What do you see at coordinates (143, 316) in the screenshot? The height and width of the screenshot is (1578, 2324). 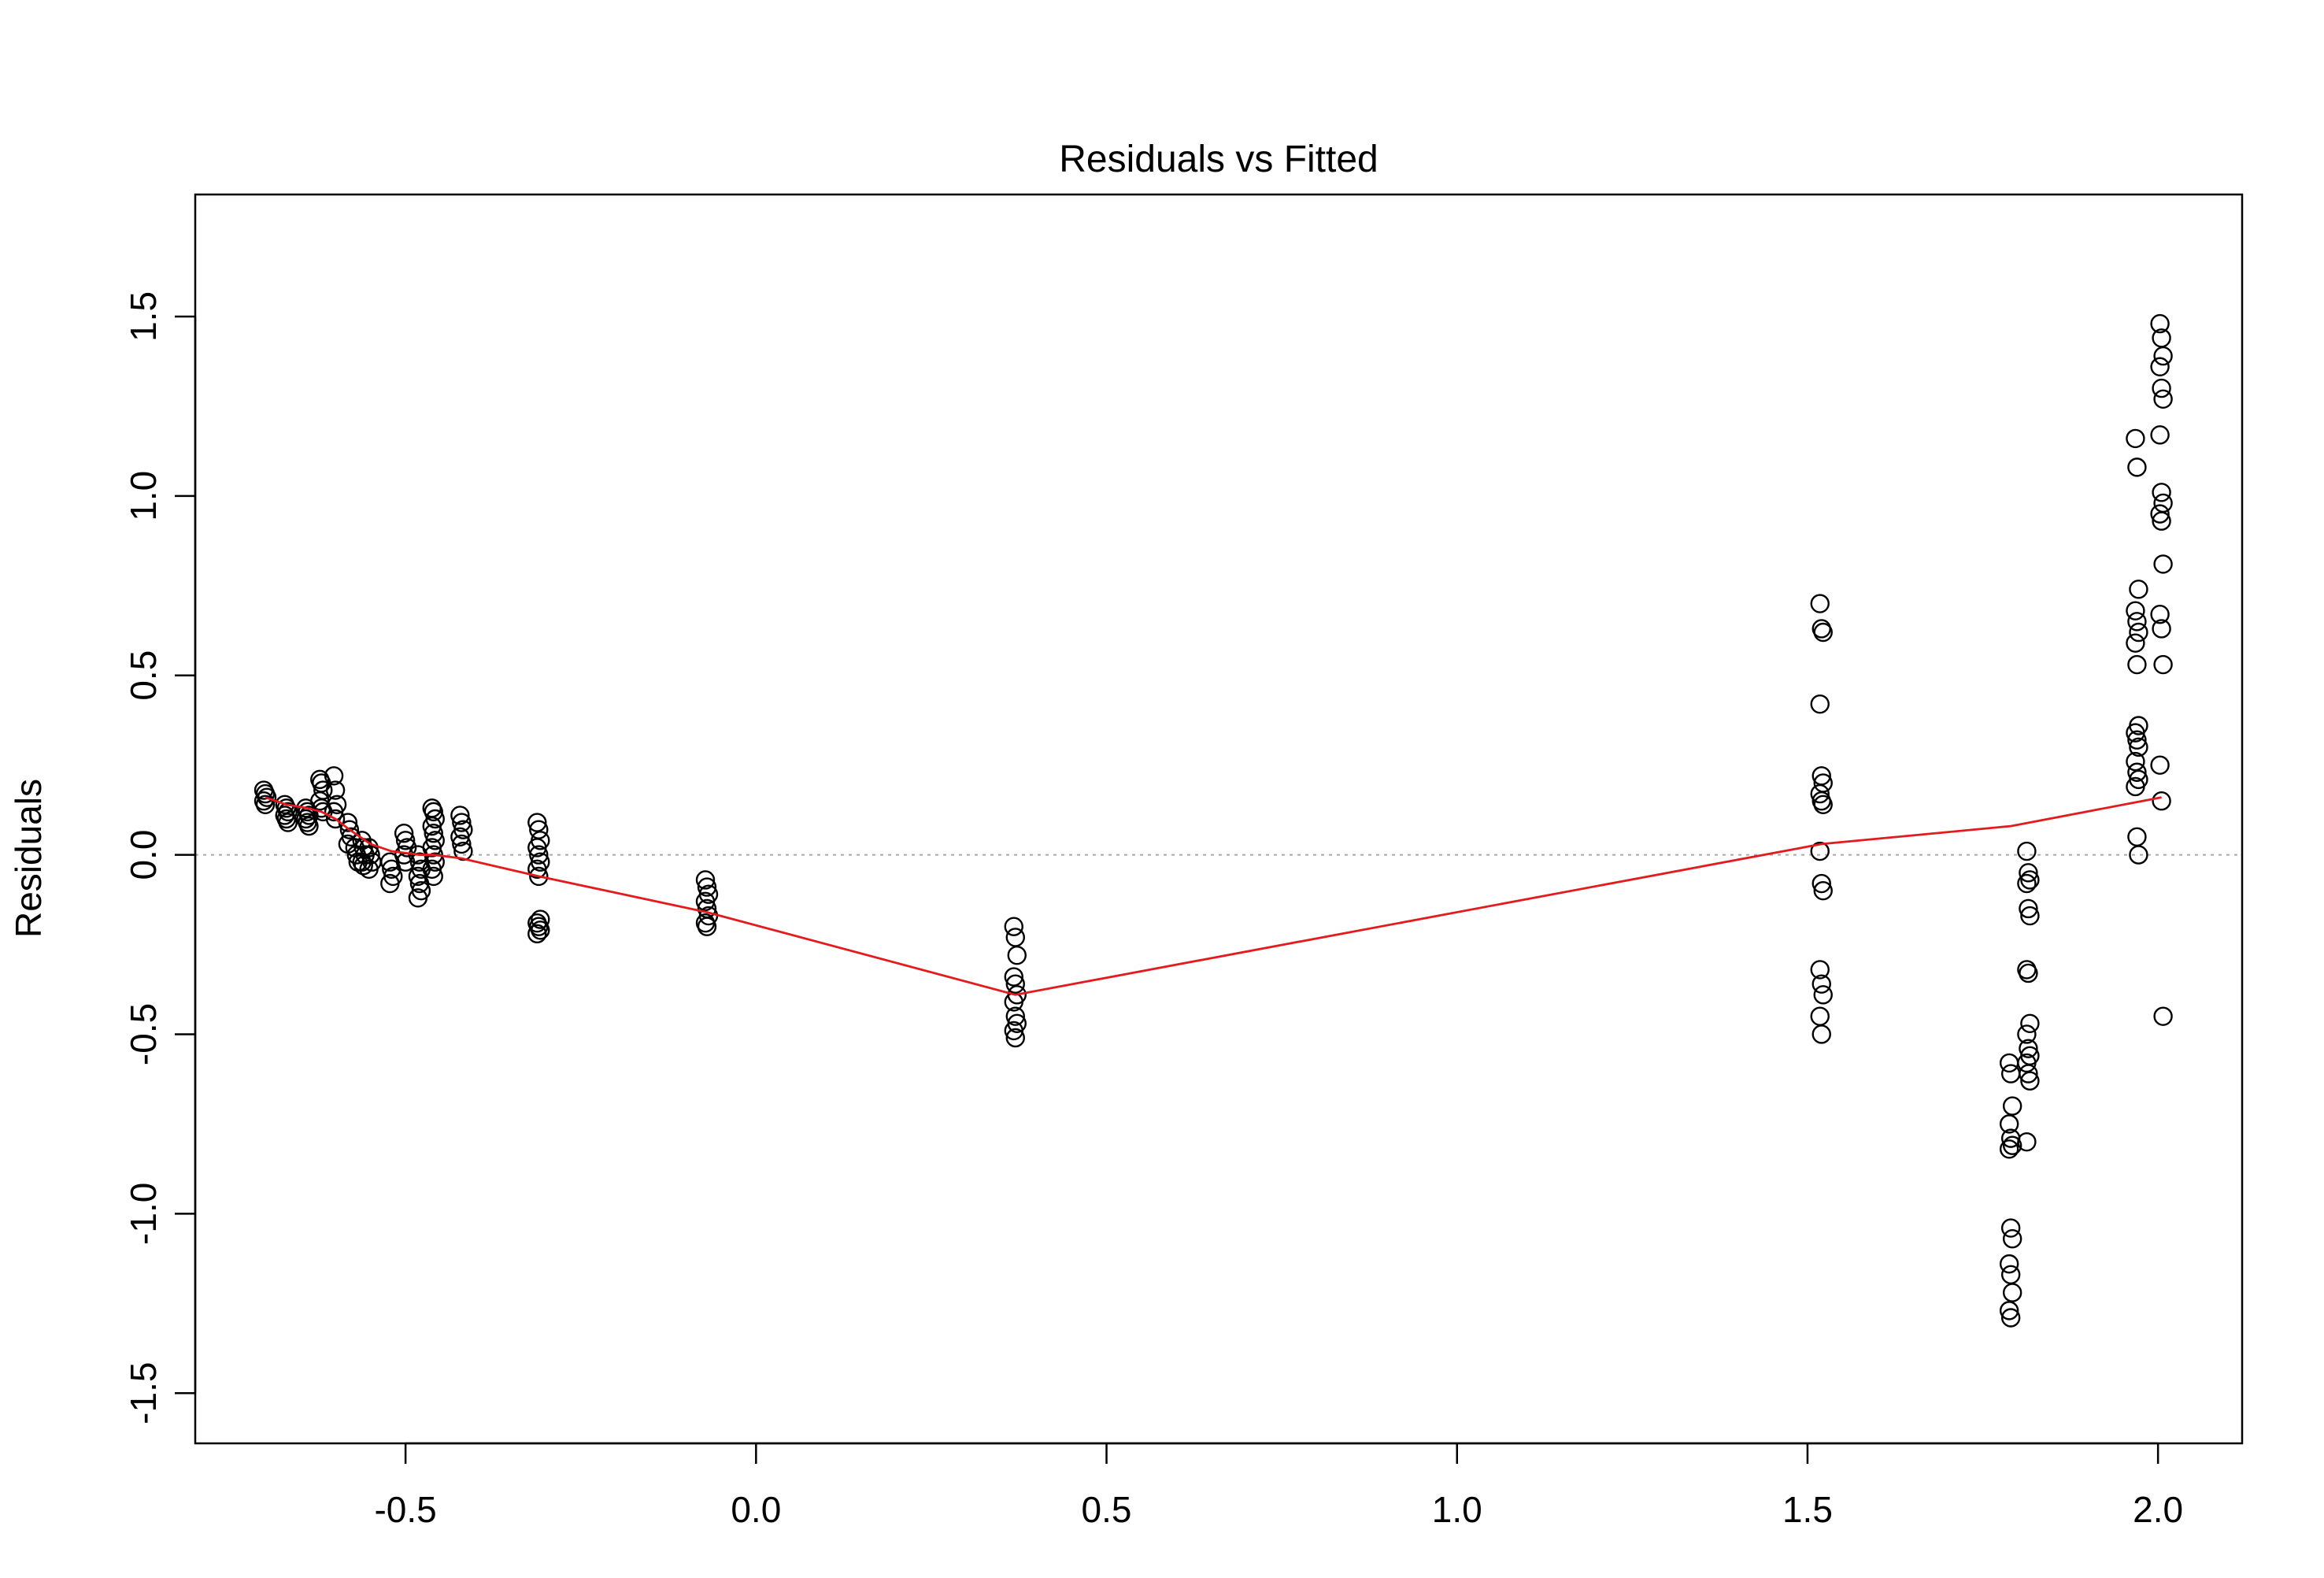 I see `y-tick-label: 1.5` at bounding box center [143, 316].